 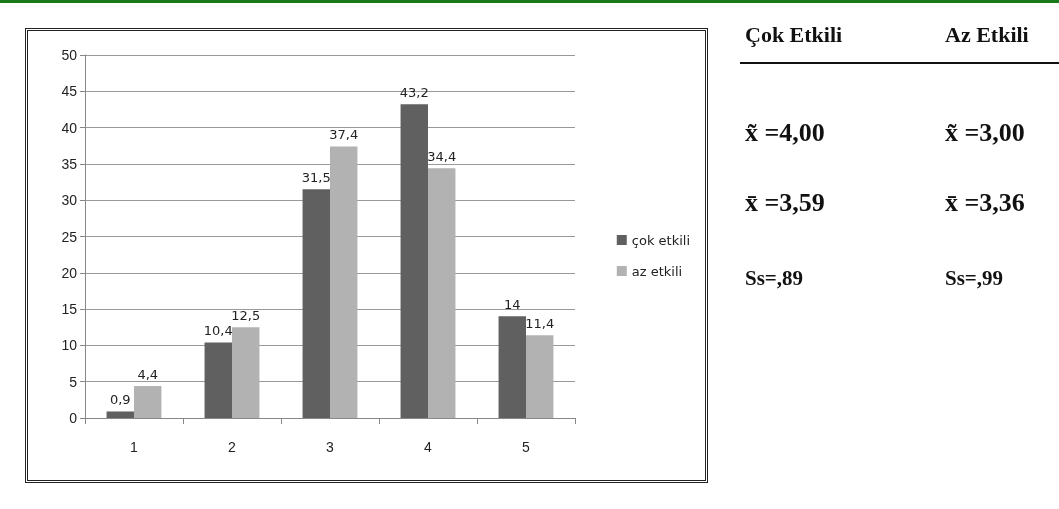 I want to click on y-tick-label: 15, so click(x=69, y=309).